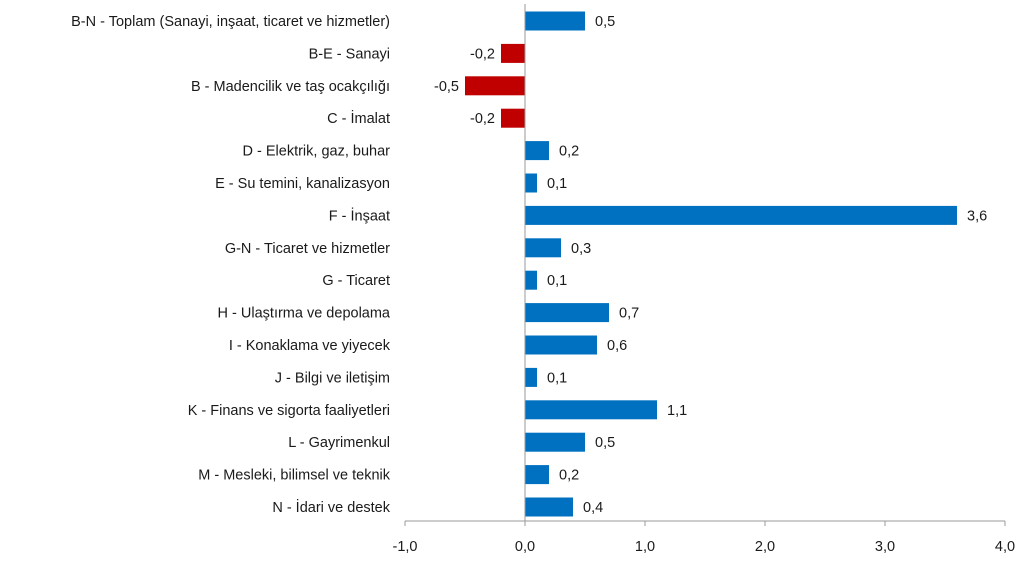  I want to click on category-label: B - Madencilik ve taş ocakçılığı, so click(290, 87).